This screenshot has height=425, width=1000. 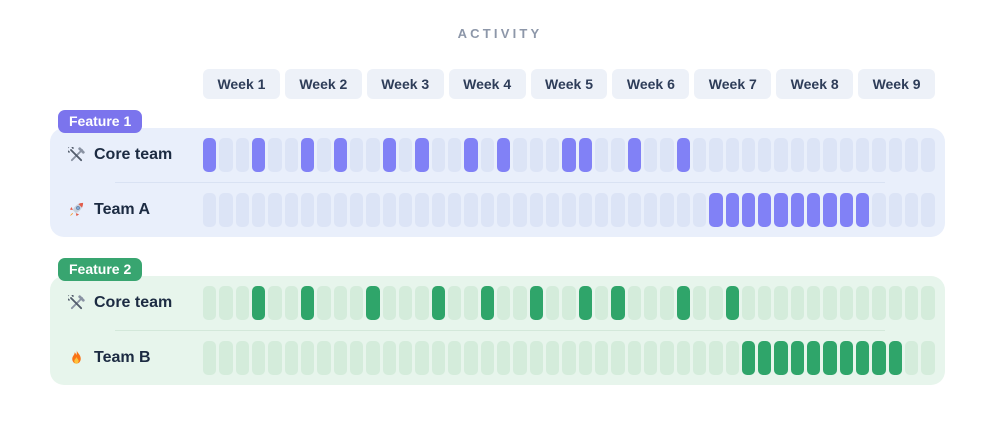 What do you see at coordinates (241, 84) in the screenshot?
I see `week-header: Week 1` at bounding box center [241, 84].